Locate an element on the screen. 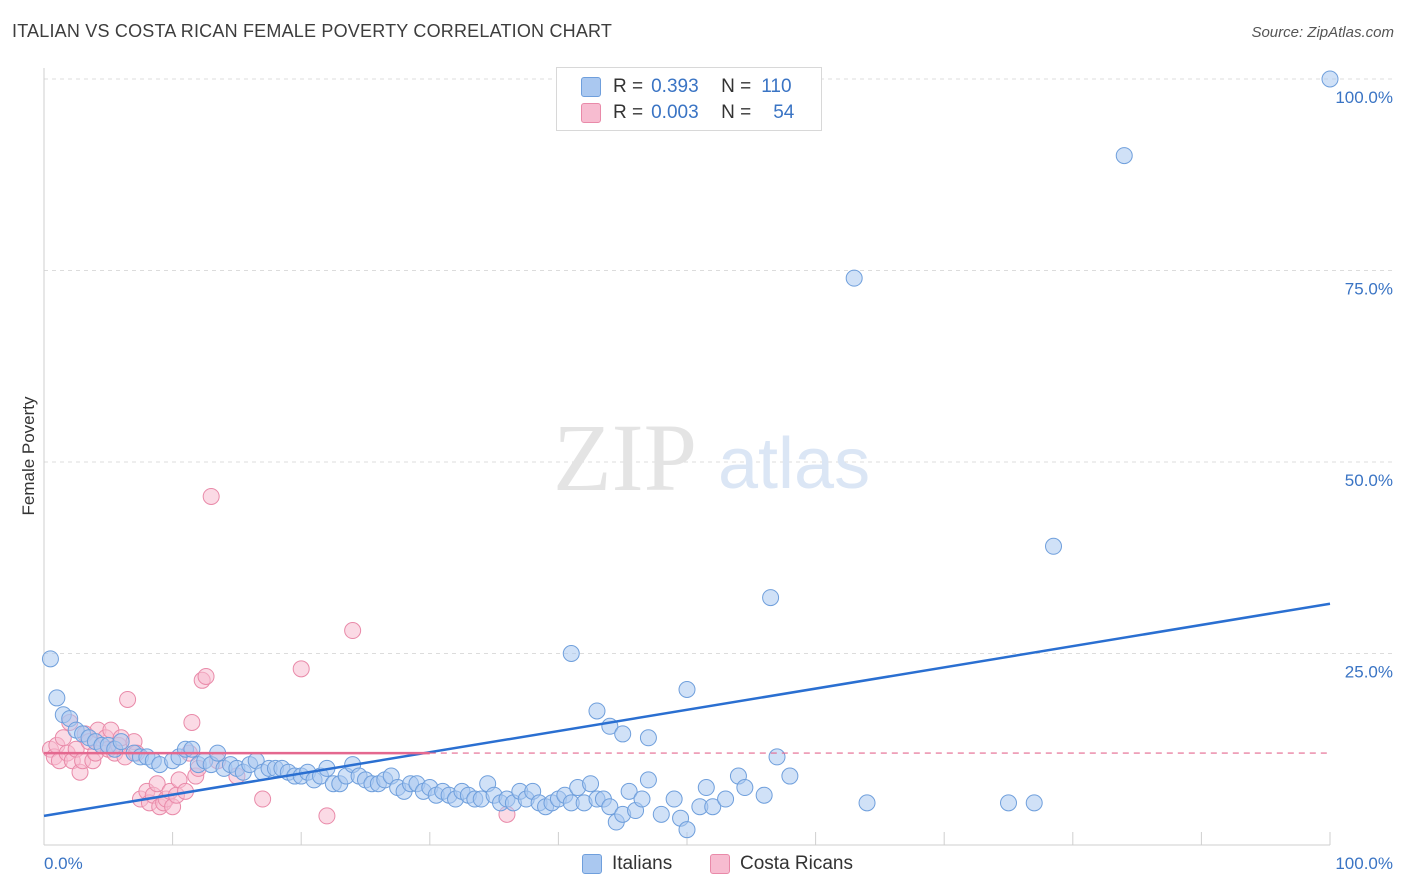  bottom-costa-ricans-swatch is located at coordinates (720, 864).